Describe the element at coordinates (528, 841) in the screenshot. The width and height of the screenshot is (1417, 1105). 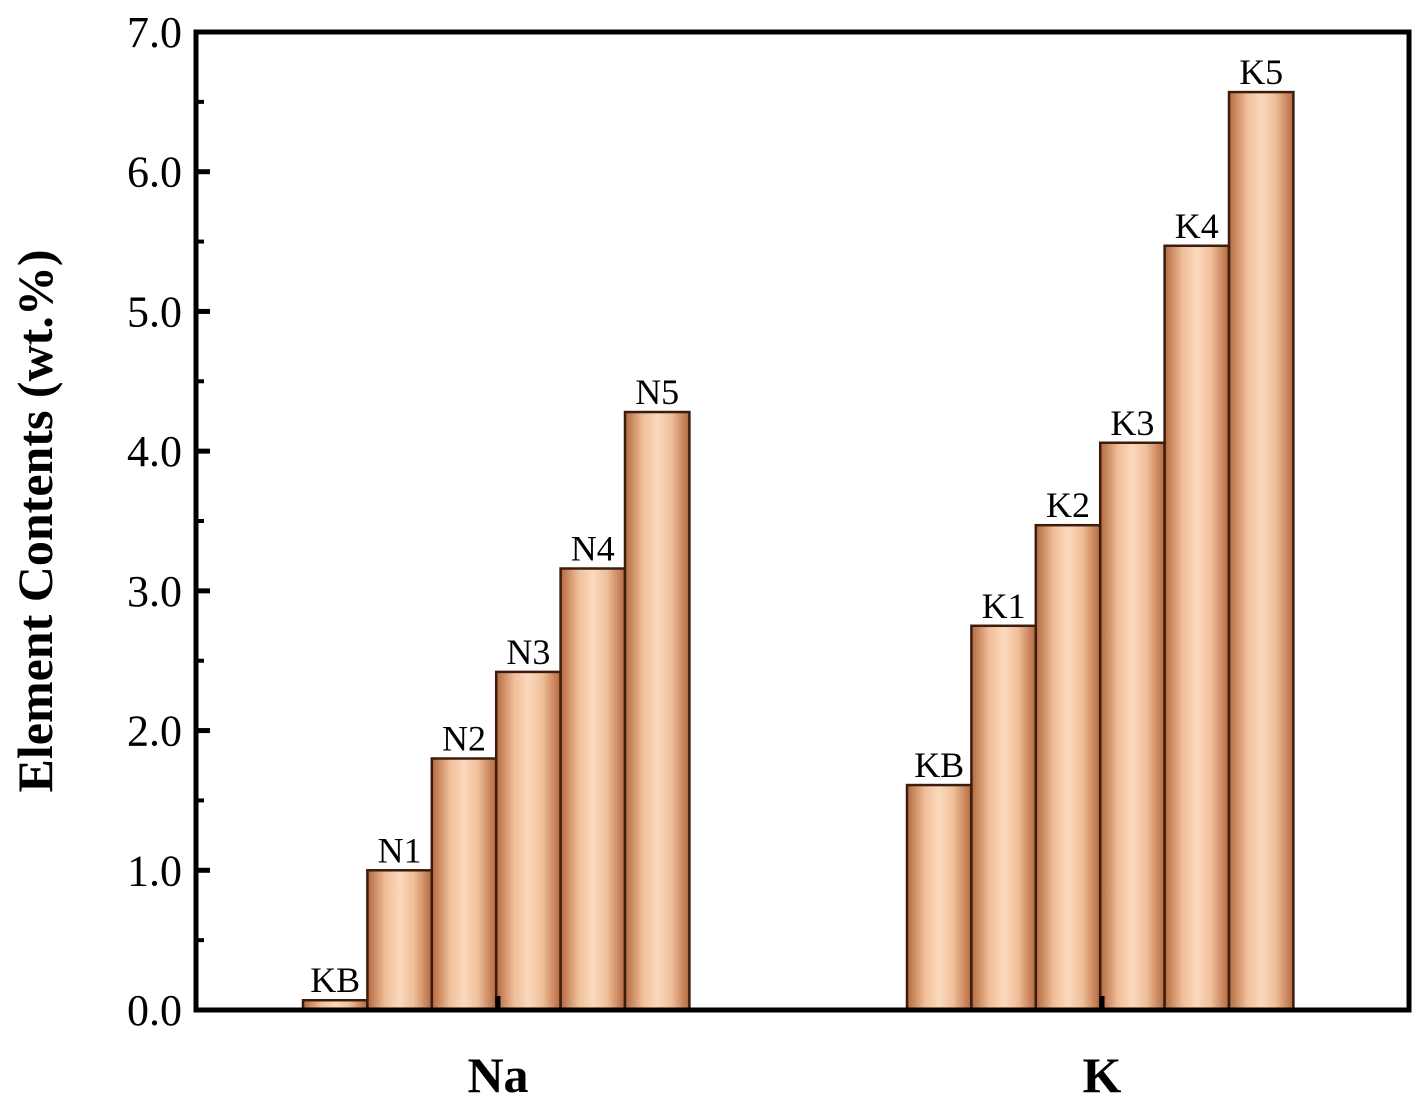
I see `bar-na-n3` at that location.